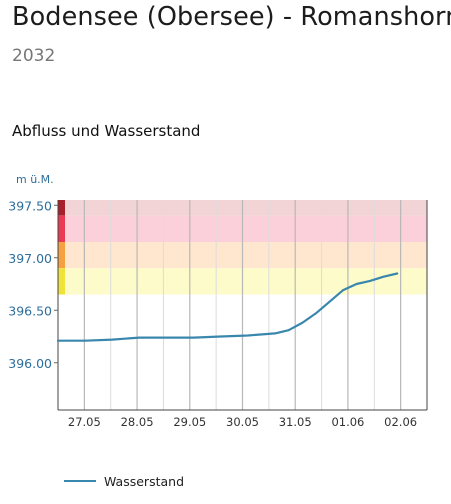 Image resolution: width=451 pixels, height=504 pixels. I want to click on legend-line-icon, so click(80, 481).